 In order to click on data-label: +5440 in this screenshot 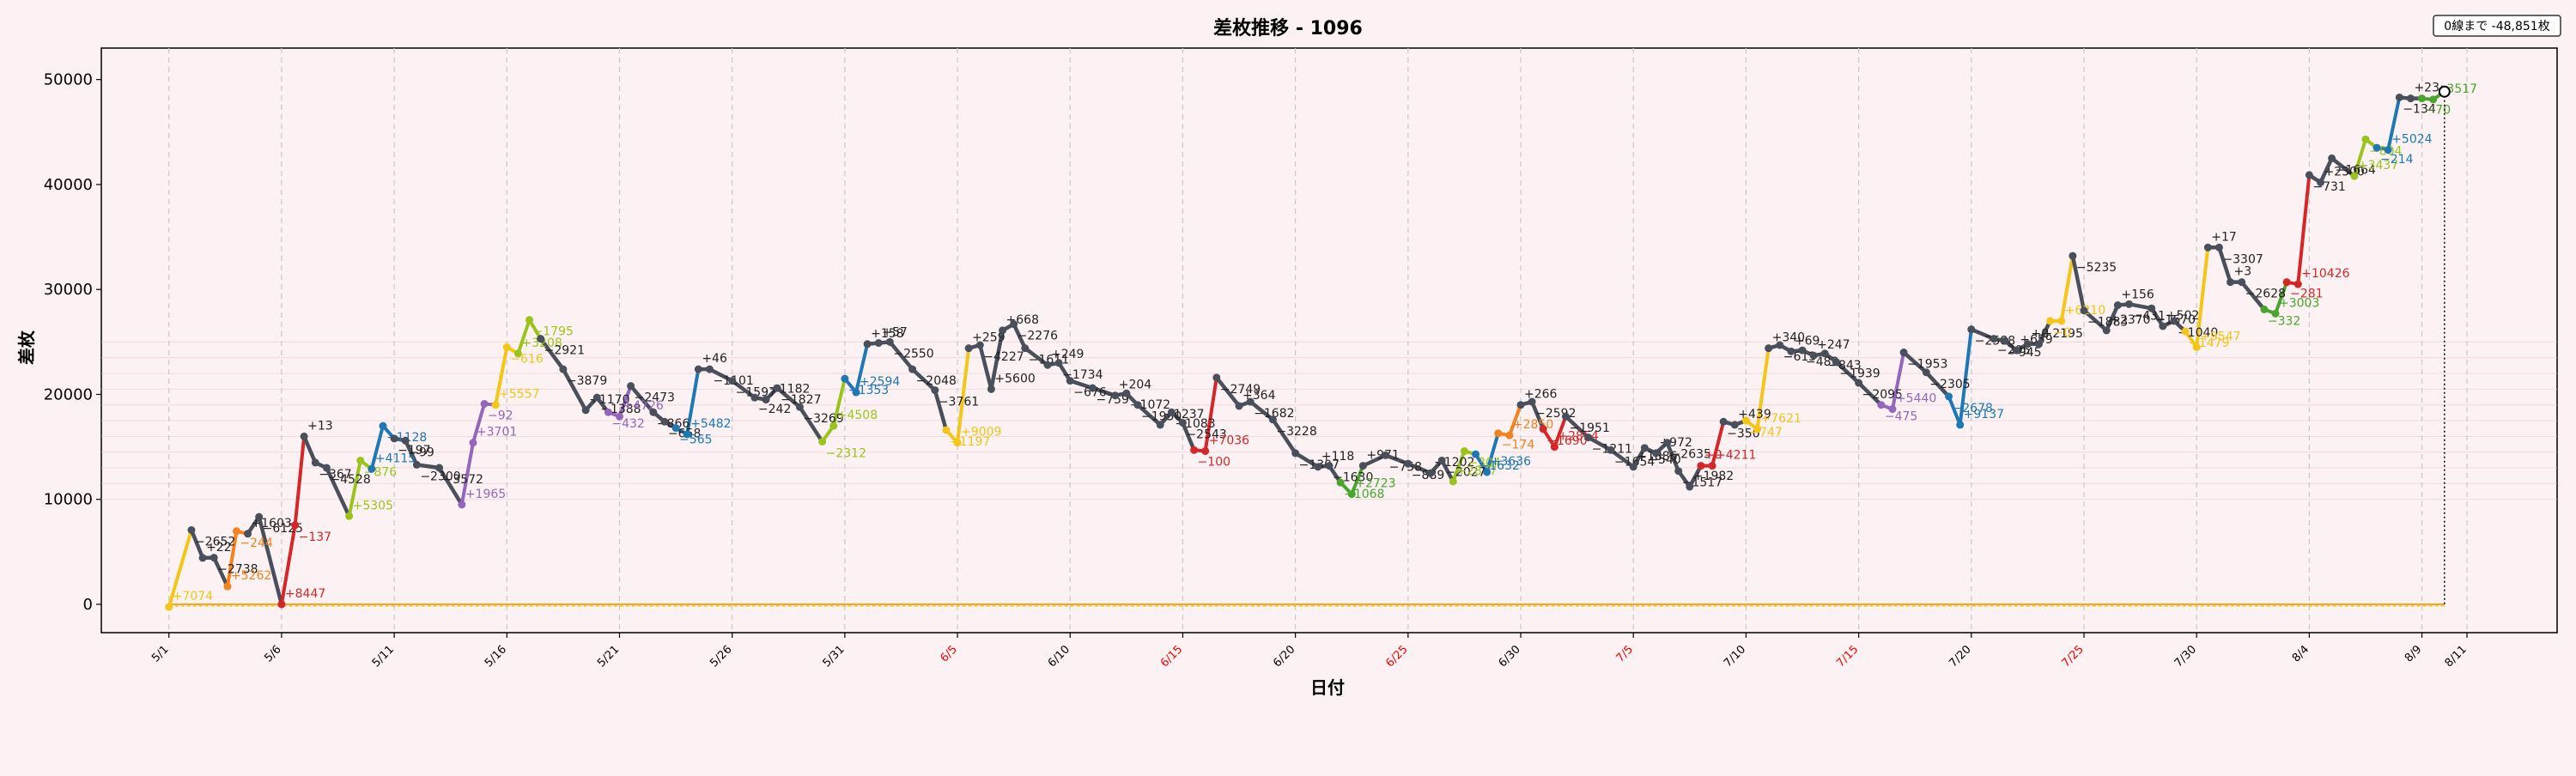, I will do `click(1916, 399)`.